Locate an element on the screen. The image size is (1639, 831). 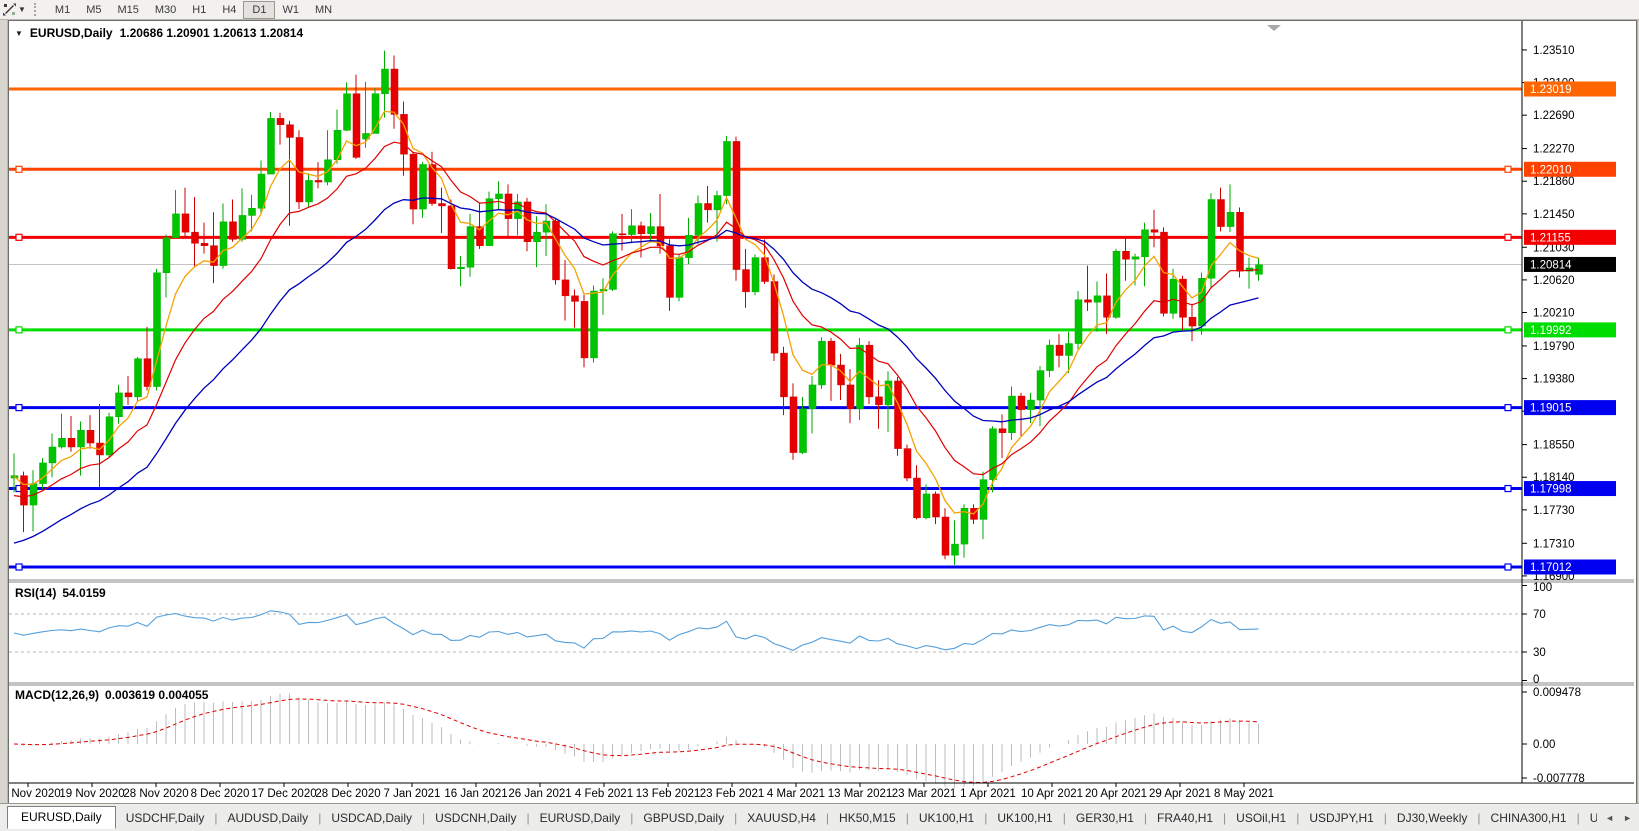
timeframe-button-m1: M1 is located at coordinates (62, 9).